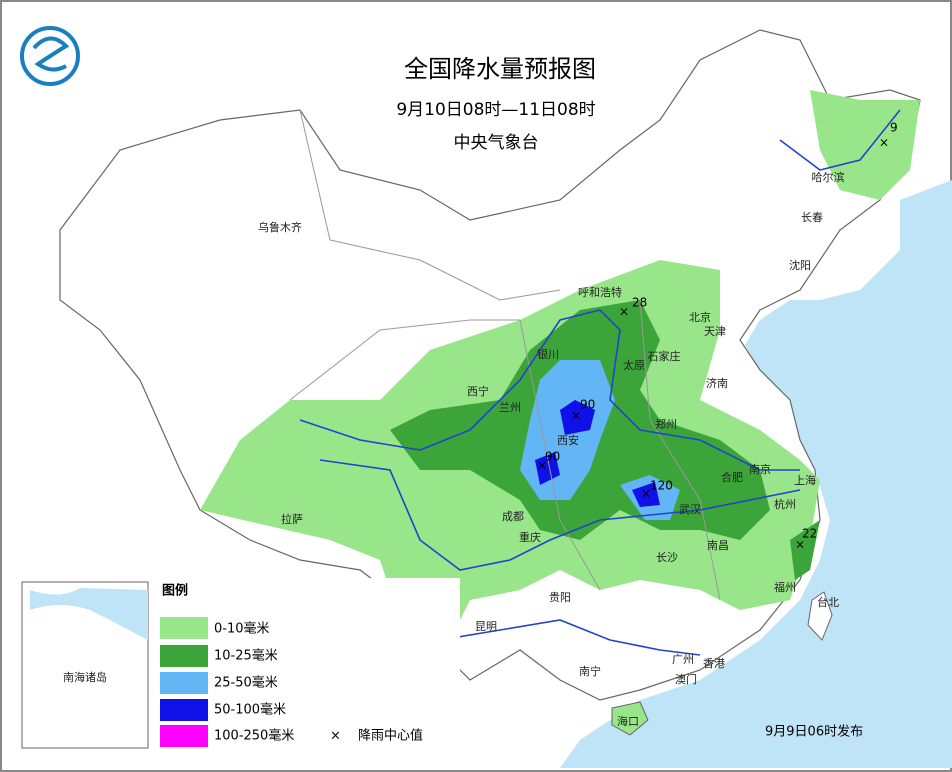 The image size is (952, 772). Describe the element at coordinates (714, 663) in the screenshot. I see `city: 香港` at that location.